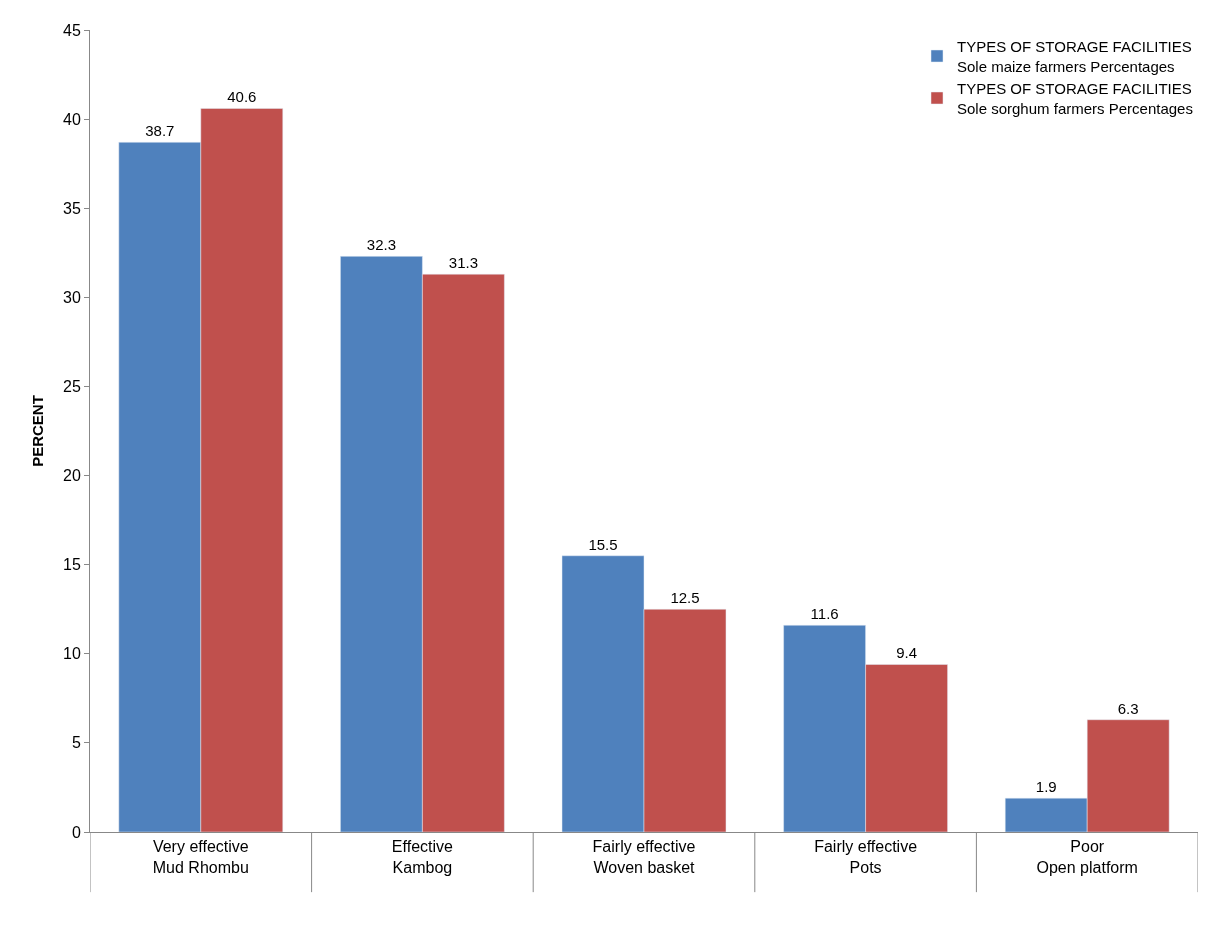 The width and height of the screenshot is (1228, 952). Describe the element at coordinates (200, 857) in the screenshot. I see `x-tick-label: Very effective Mud Rhombu` at that location.